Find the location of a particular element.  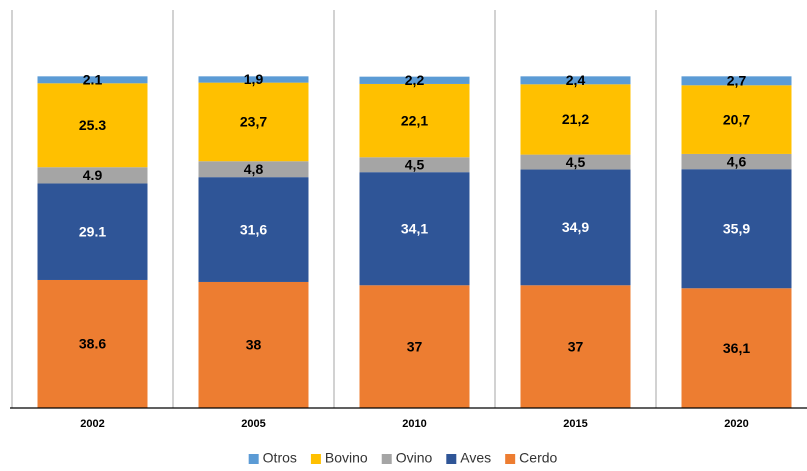

data-label: 2.1 is located at coordinates (93, 80).